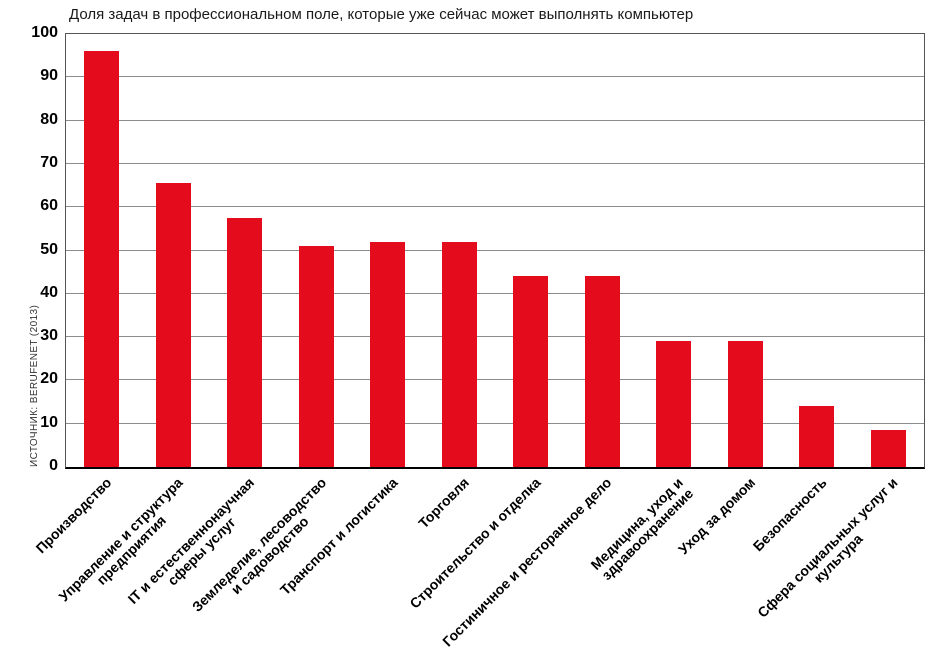  I want to click on y-tick-label: 30, so click(49, 336).